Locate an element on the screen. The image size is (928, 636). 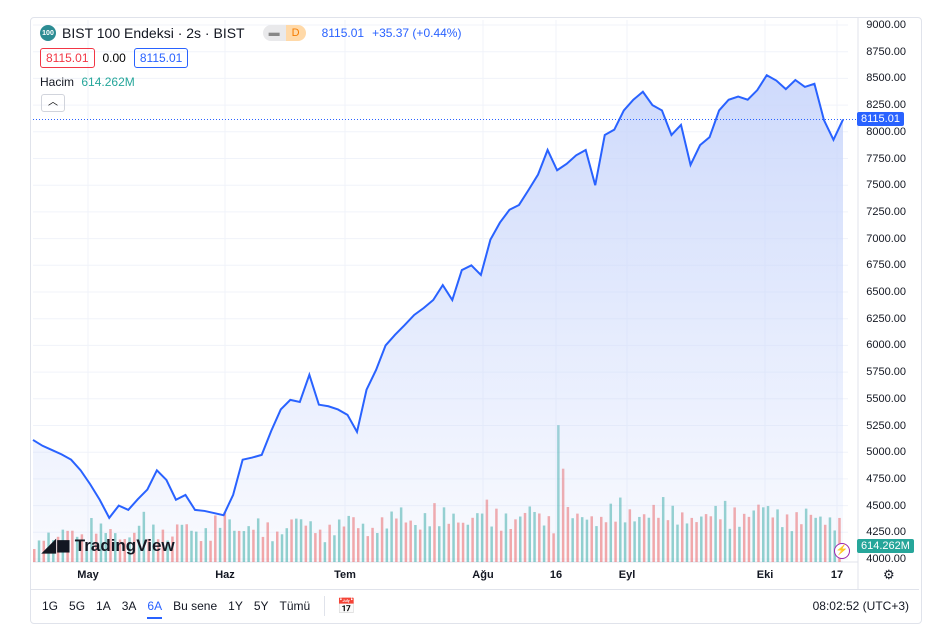
y-tick-label: 4750.00 is located at coordinates (886, 478).